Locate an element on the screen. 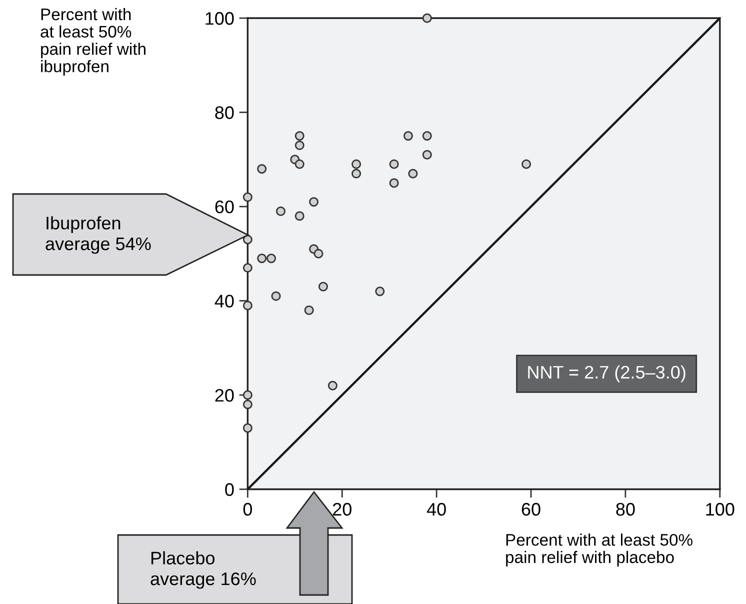 The width and height of the screenshot is (746, 604). x-tick-label: 20 is located at coordinates (342, 509).